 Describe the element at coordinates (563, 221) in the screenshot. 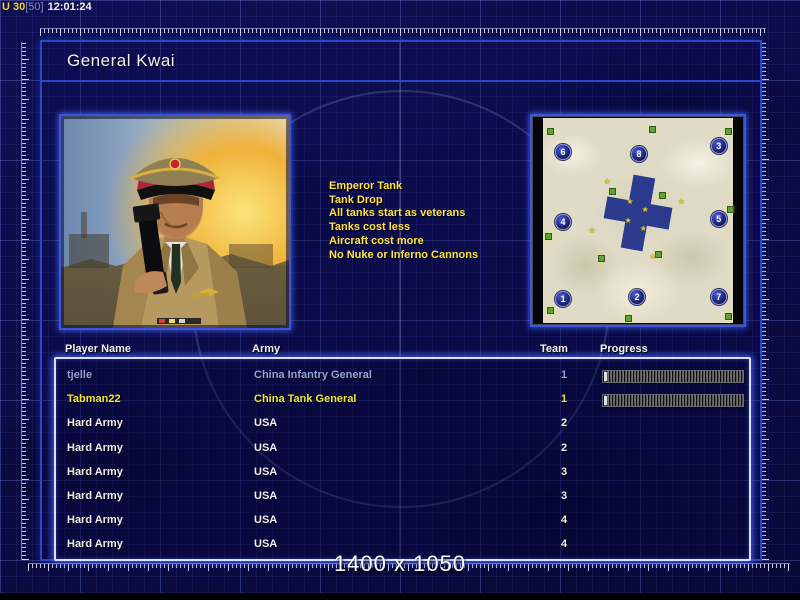

I see `minimap-start-position: 4` at that location.